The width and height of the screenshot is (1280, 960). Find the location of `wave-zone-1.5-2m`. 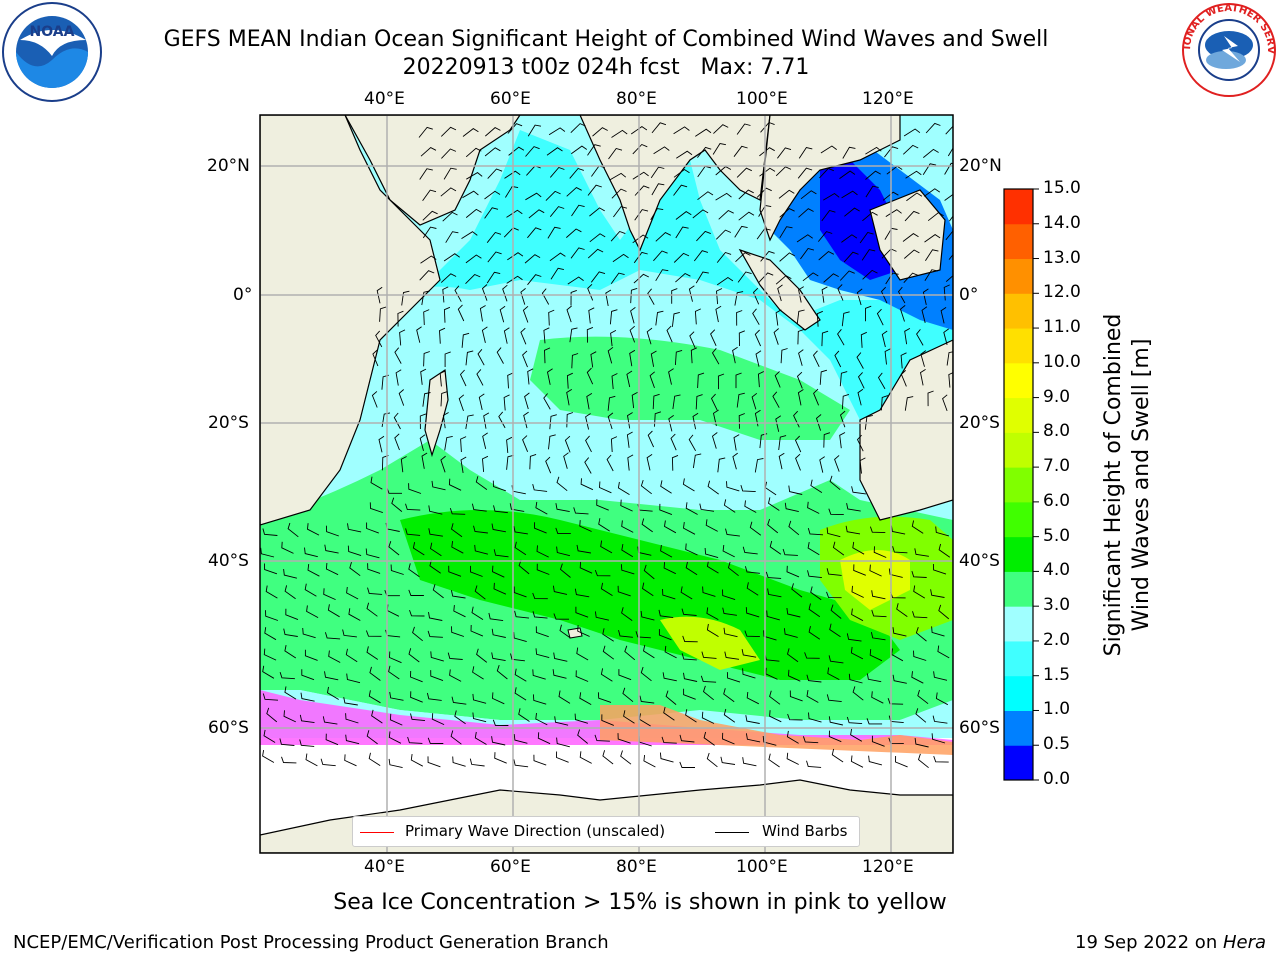

wave-zone-1.5-2m is located at coordinates (666, 275).